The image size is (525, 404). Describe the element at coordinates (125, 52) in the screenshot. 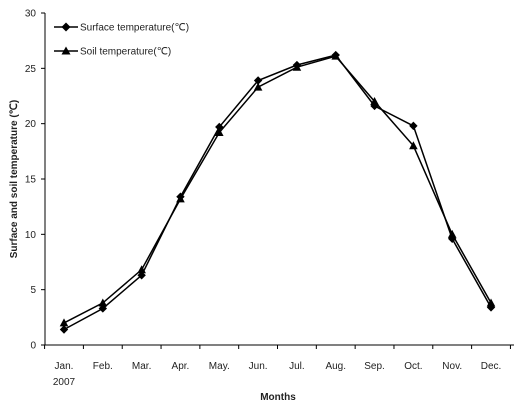

I see `legend-label-soil: Soil temperature(℃)` at that location.